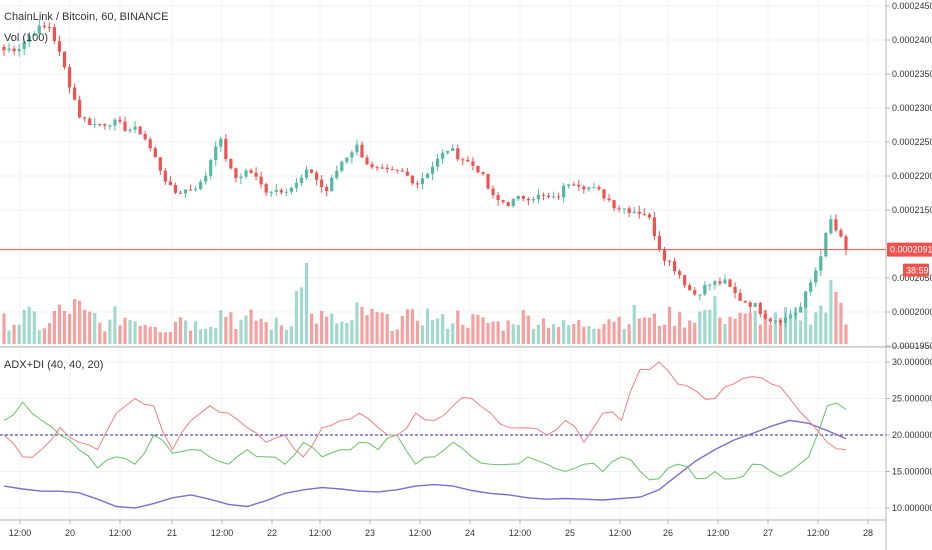 The height and width of the screenshot is (550, 932). What do you see at coordinates (272, 533) in the screenshot?
I see `time-tick-label: 22` at bounding box center [272, 533].